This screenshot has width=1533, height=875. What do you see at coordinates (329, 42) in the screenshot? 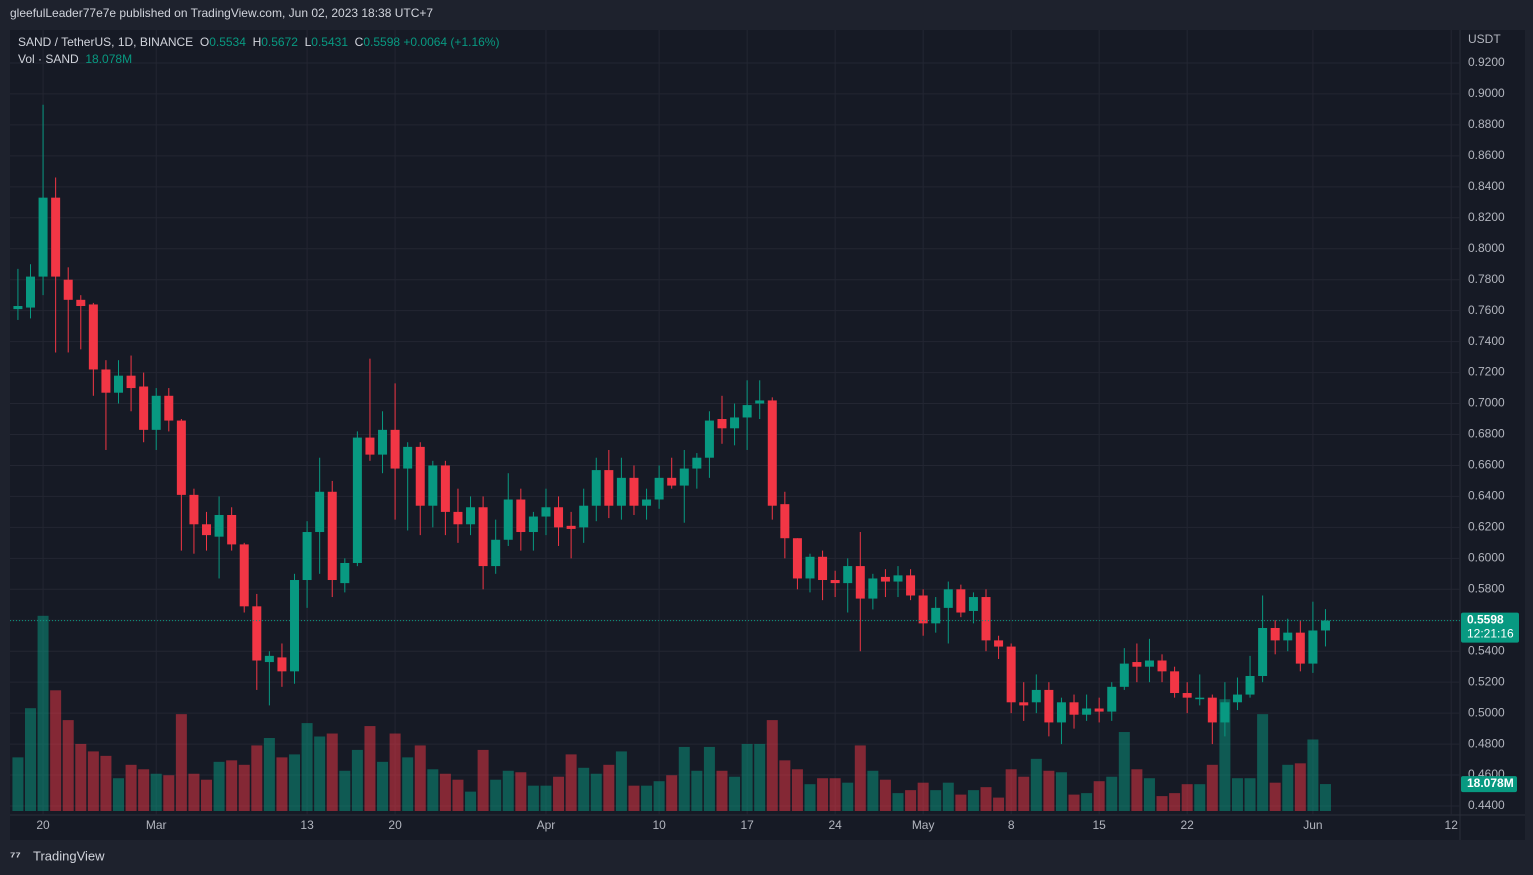
I see `legend-value: 0.5431` at bounding box center [329, 42].